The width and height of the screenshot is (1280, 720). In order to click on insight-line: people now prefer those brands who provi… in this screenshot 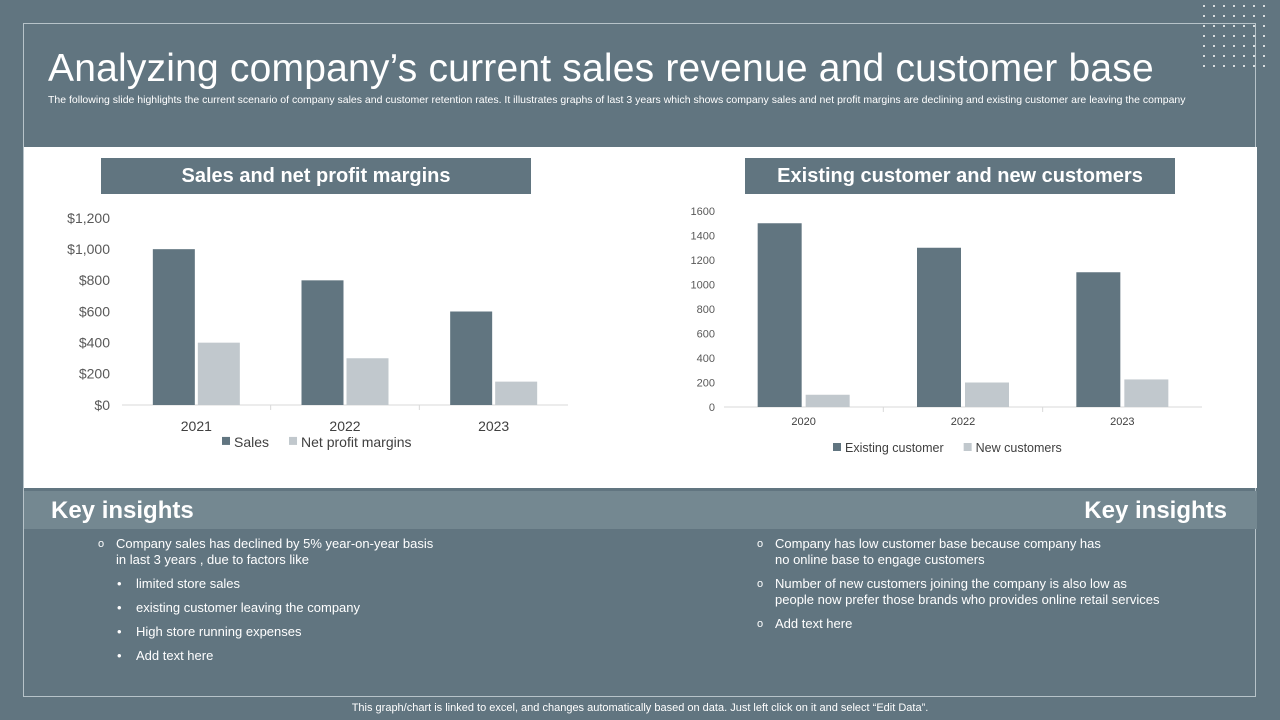, I will do `click(967, 599)`.